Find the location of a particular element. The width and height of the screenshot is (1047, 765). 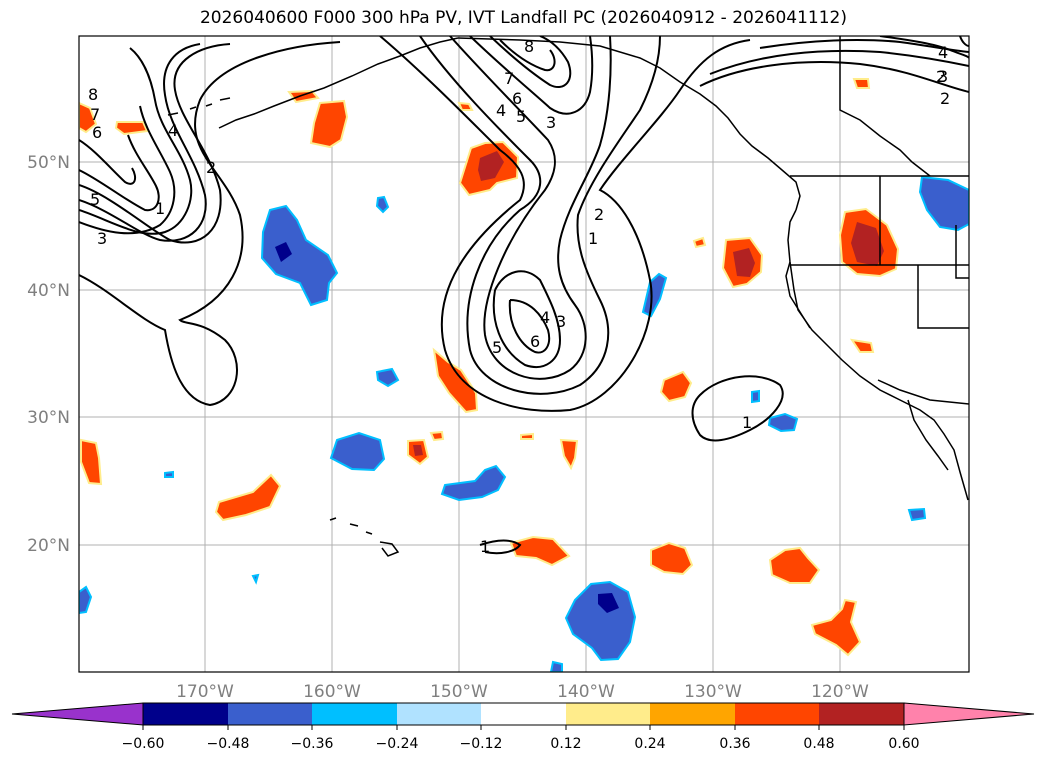

colorbar-tick-label: 0.36 is located at coordinates (734, 744).